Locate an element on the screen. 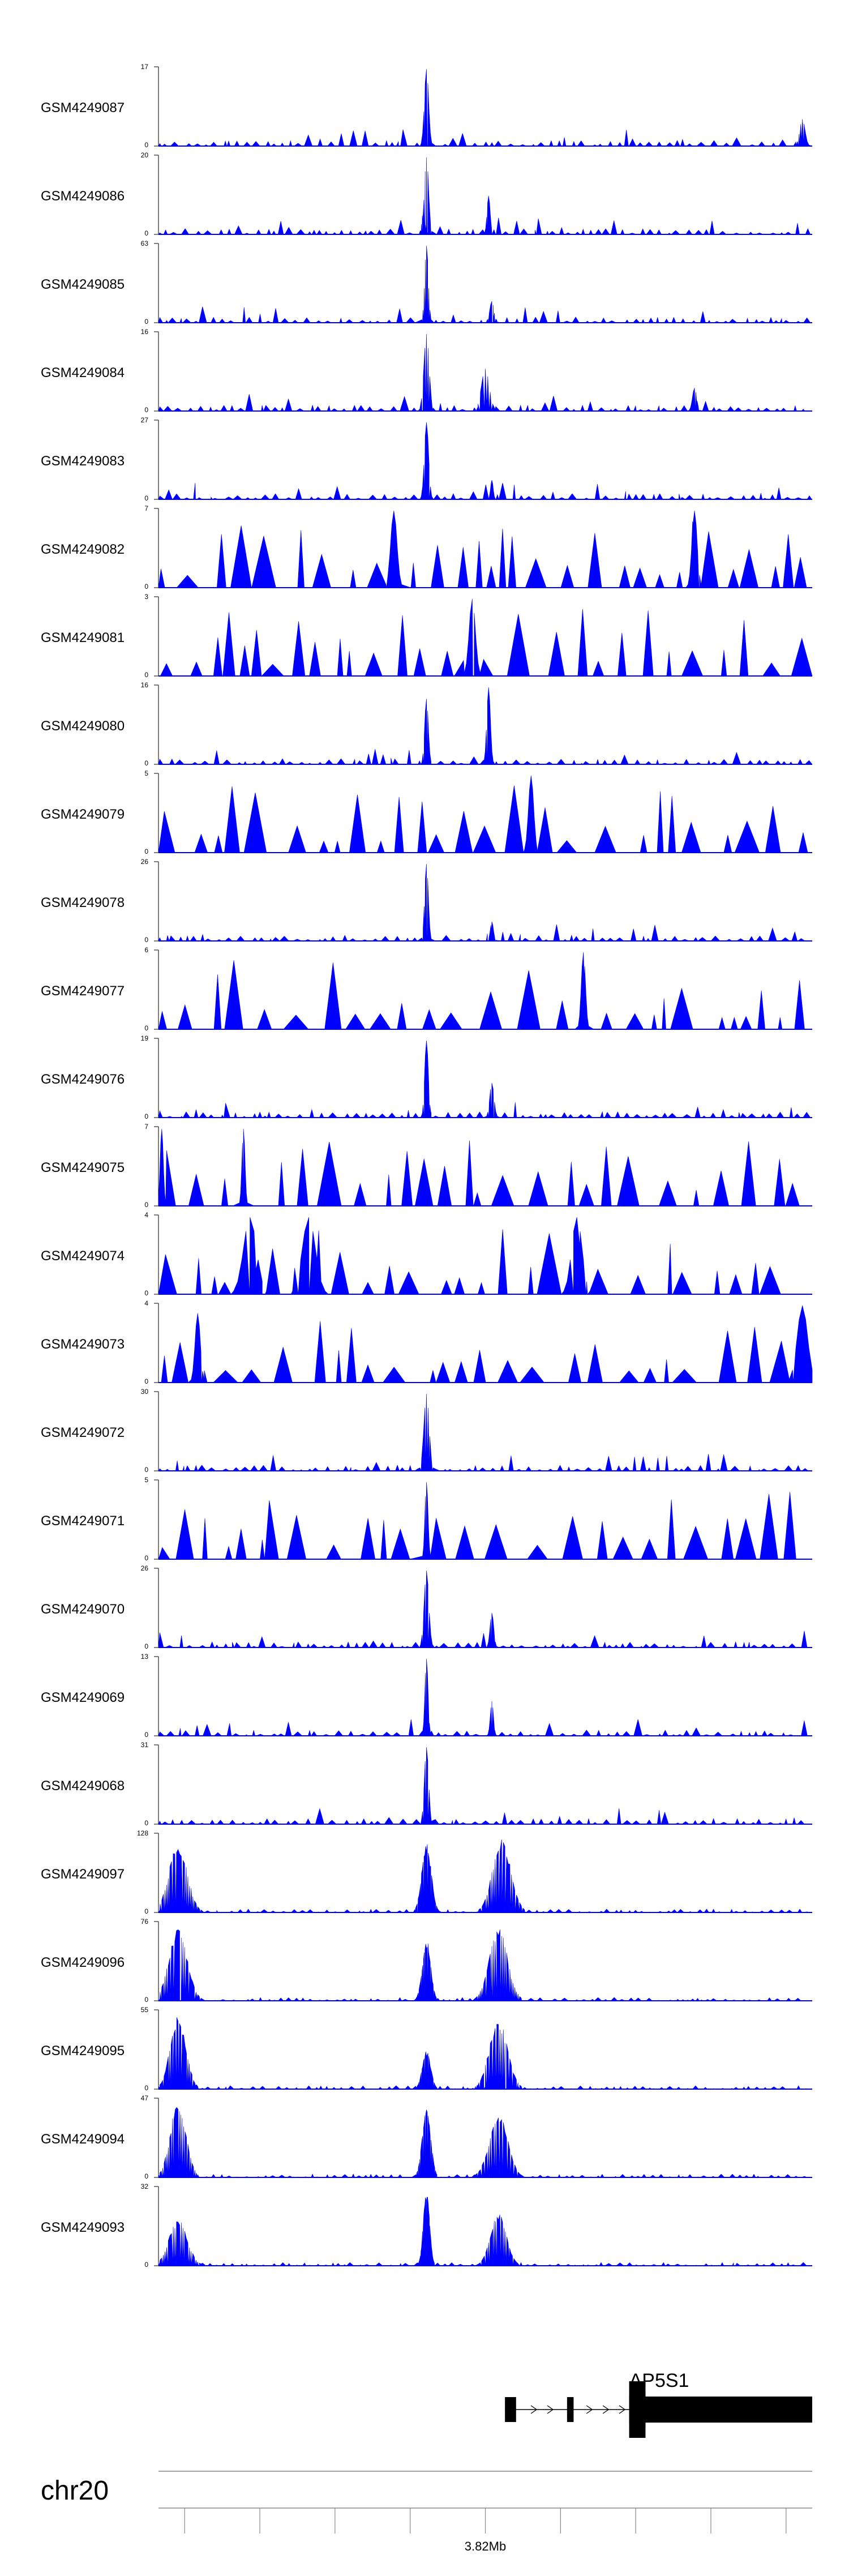 This screenshot has width=849, height=2576. track-label: GSM4249084 is located at coordinates (83, 372).